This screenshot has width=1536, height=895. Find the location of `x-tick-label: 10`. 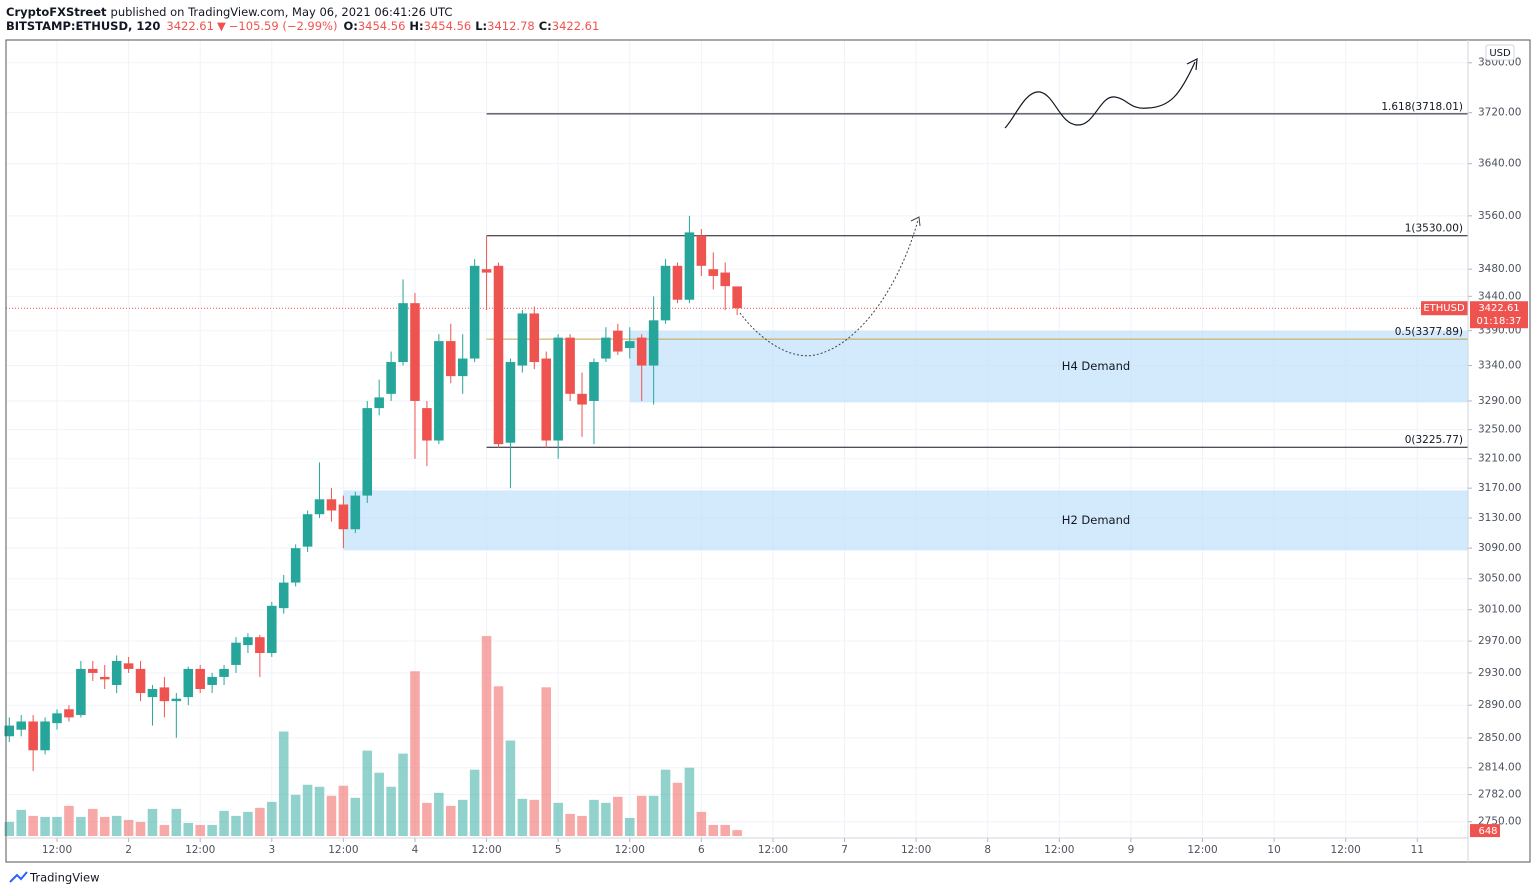

x-tick-label: 10 is located at coordinates (1273, 850).